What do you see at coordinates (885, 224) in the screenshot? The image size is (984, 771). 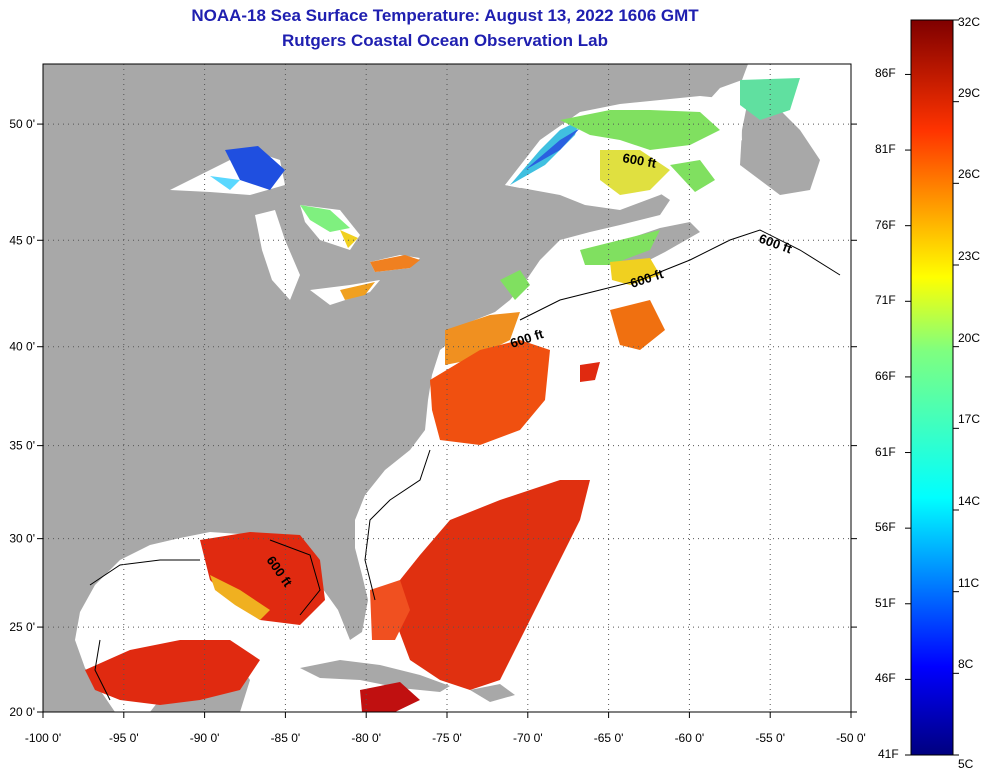 I see `fahrenheit-label: 76F` at bounding box center [885, 224].